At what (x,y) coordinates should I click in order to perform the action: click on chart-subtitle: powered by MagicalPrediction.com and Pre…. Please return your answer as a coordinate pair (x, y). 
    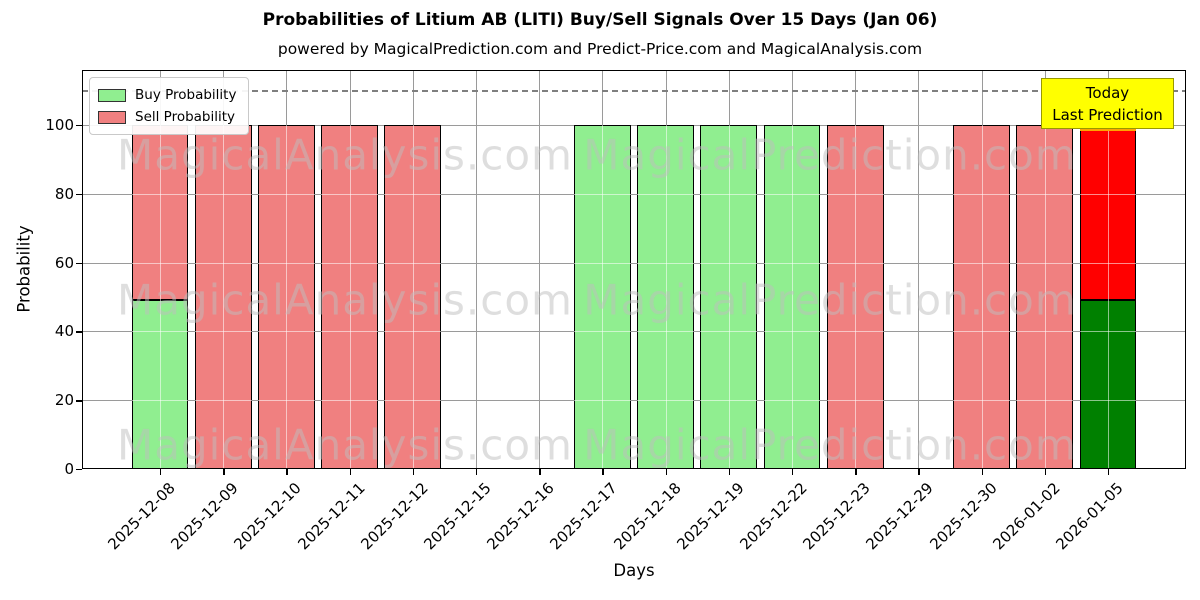
    Looking at the image, I should click on (600, 49).